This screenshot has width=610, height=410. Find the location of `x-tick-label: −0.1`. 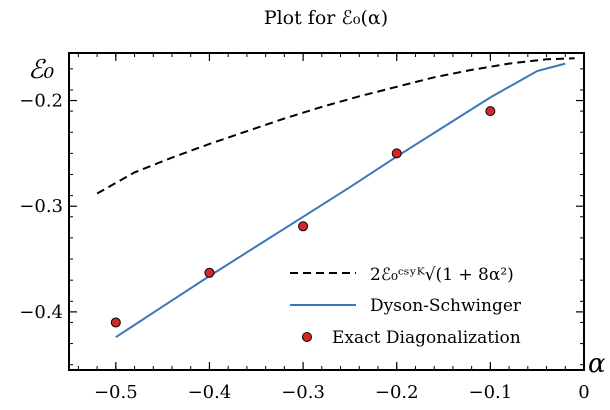

x-tick-label: −0.1 is located at coordinates (491, 392).